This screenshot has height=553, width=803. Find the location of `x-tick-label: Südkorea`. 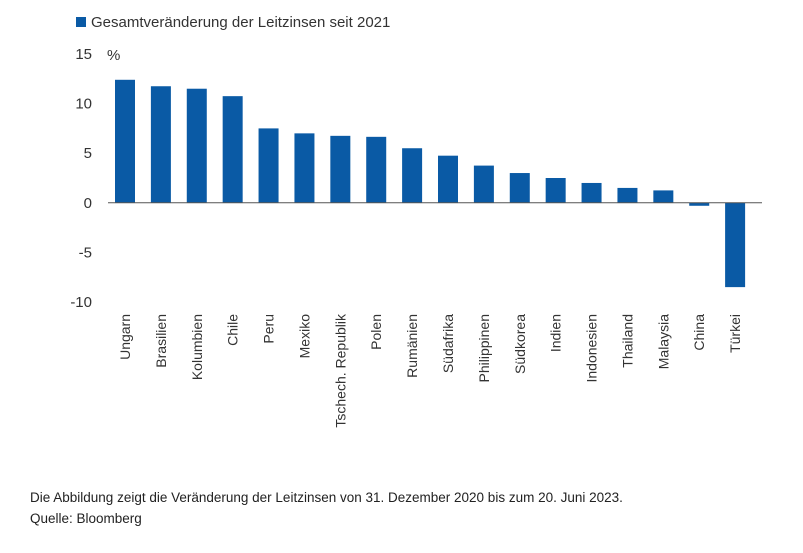

x-tick-label: Südkorea is located at coordinates (520, 344).